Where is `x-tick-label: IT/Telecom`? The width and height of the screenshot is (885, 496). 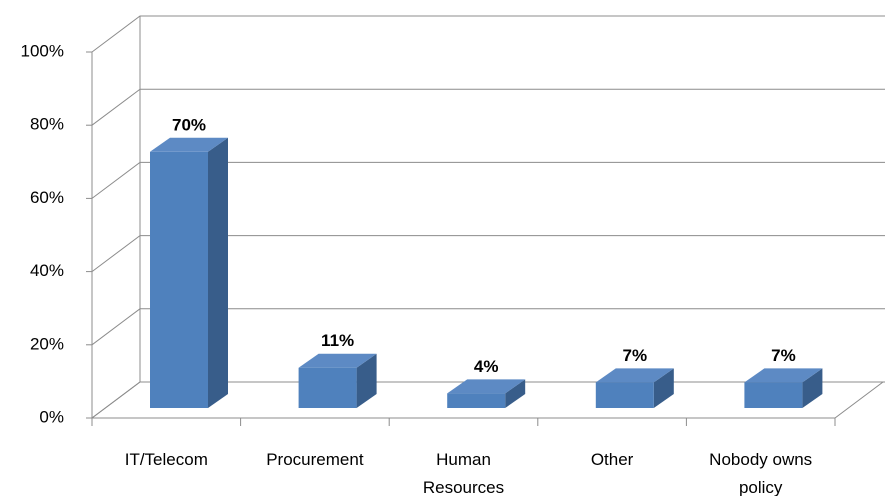
x-tick-label: IT/Telecom is located at coordinates (166, 459).